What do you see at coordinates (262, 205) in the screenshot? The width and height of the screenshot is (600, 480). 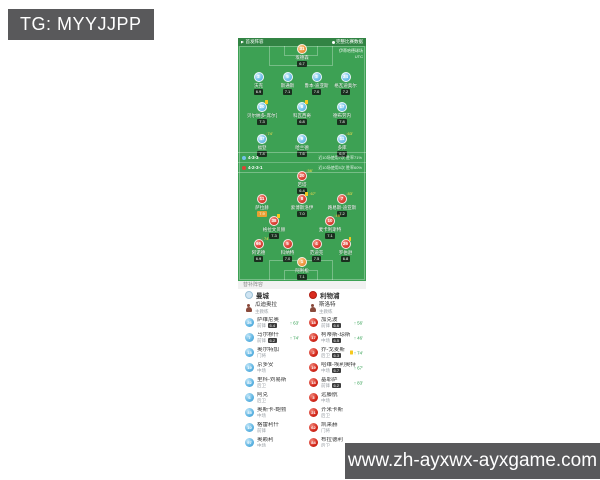 I see `pitch-player: 11 萨拉赫 7.9` at bounding box center [262, 205].